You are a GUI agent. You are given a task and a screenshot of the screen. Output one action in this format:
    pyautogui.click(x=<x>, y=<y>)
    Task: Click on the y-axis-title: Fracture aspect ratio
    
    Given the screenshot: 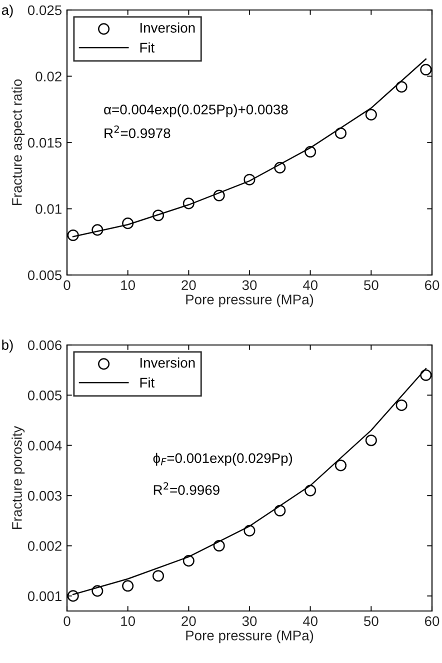 What is the action you would take?
    pyautogui.click(x=18, y=142)
    